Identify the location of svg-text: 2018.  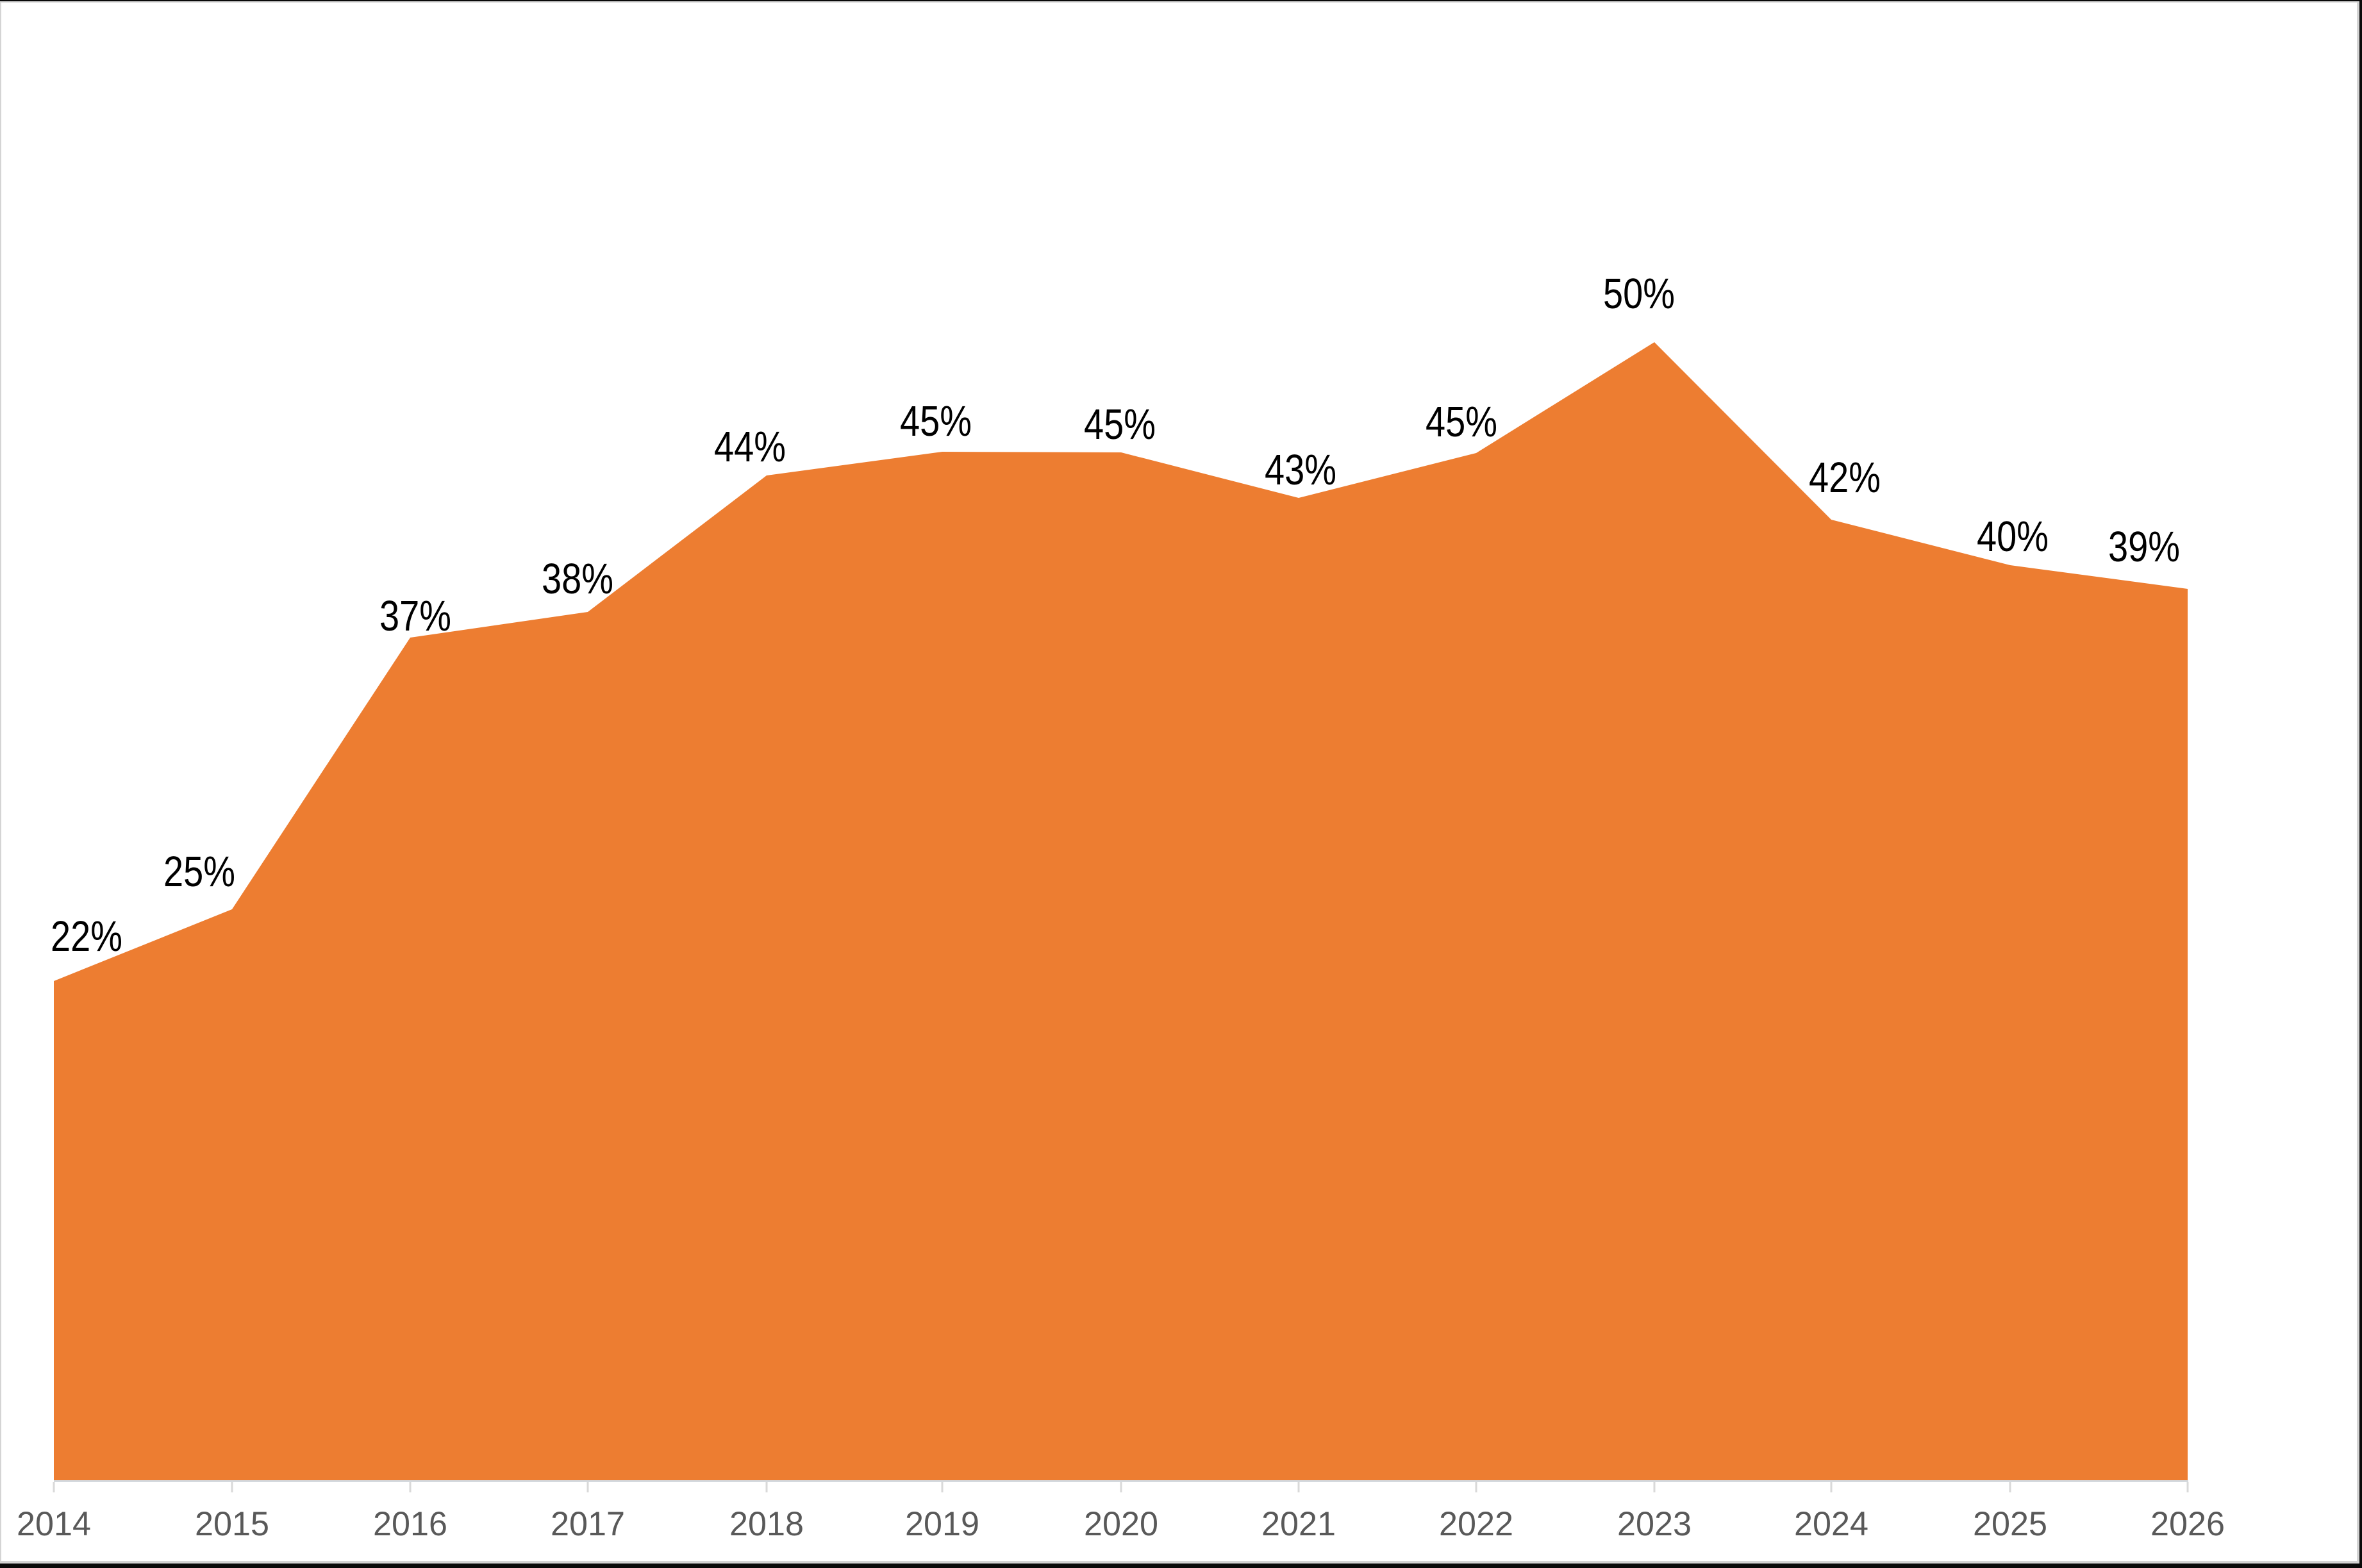
(766, 1524).